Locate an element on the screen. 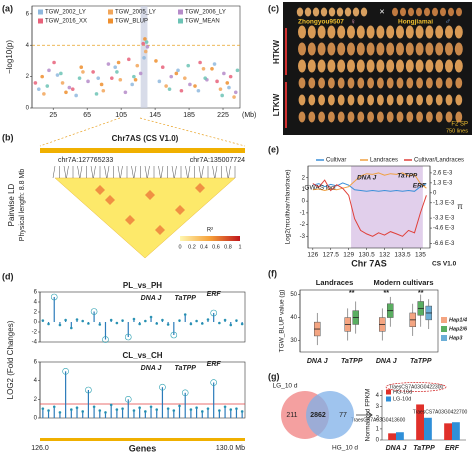 This screenshot has height=461, width=474. legend-label: TGW_BLUP is located at coordinates (131, 22).